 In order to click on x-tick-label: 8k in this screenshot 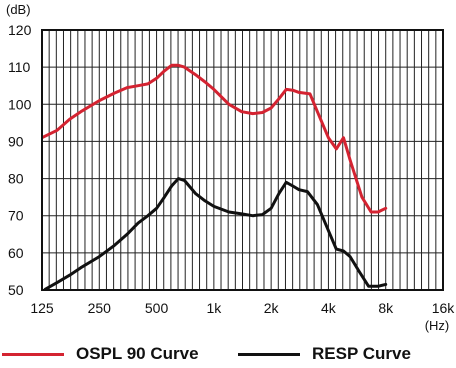, I will do `click(386, 308)`.